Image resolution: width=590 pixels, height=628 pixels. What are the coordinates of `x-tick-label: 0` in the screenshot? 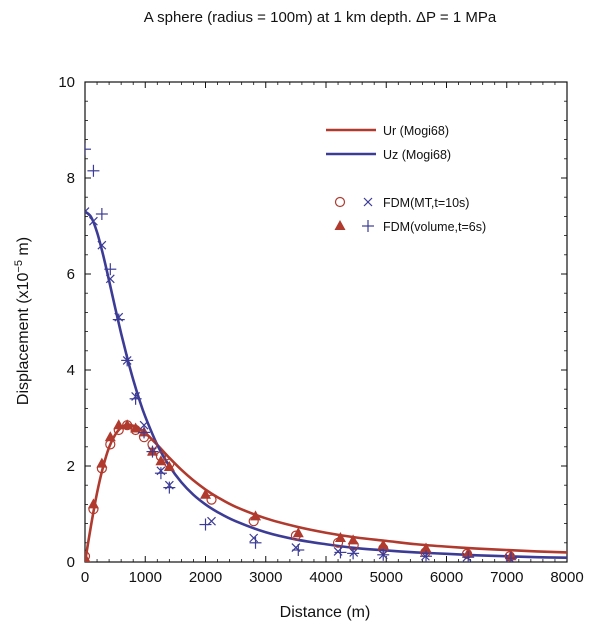 It's located at (85, 577).